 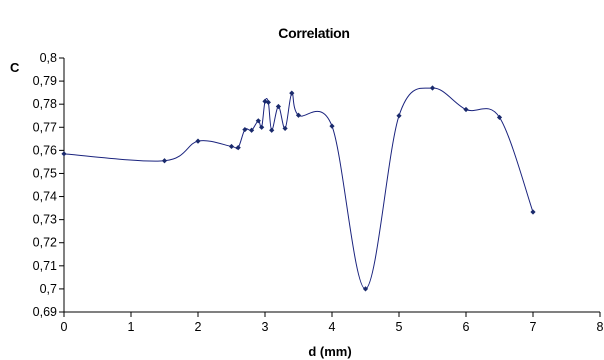 I want to click on y-tick-label: 0,76, so click(x=45, y=150).